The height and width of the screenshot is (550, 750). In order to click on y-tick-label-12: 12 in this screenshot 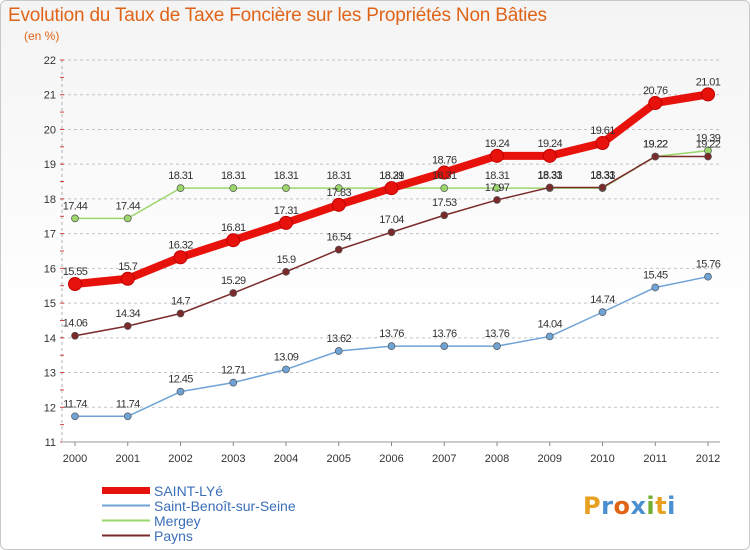, I will do `click(50, 408)`.